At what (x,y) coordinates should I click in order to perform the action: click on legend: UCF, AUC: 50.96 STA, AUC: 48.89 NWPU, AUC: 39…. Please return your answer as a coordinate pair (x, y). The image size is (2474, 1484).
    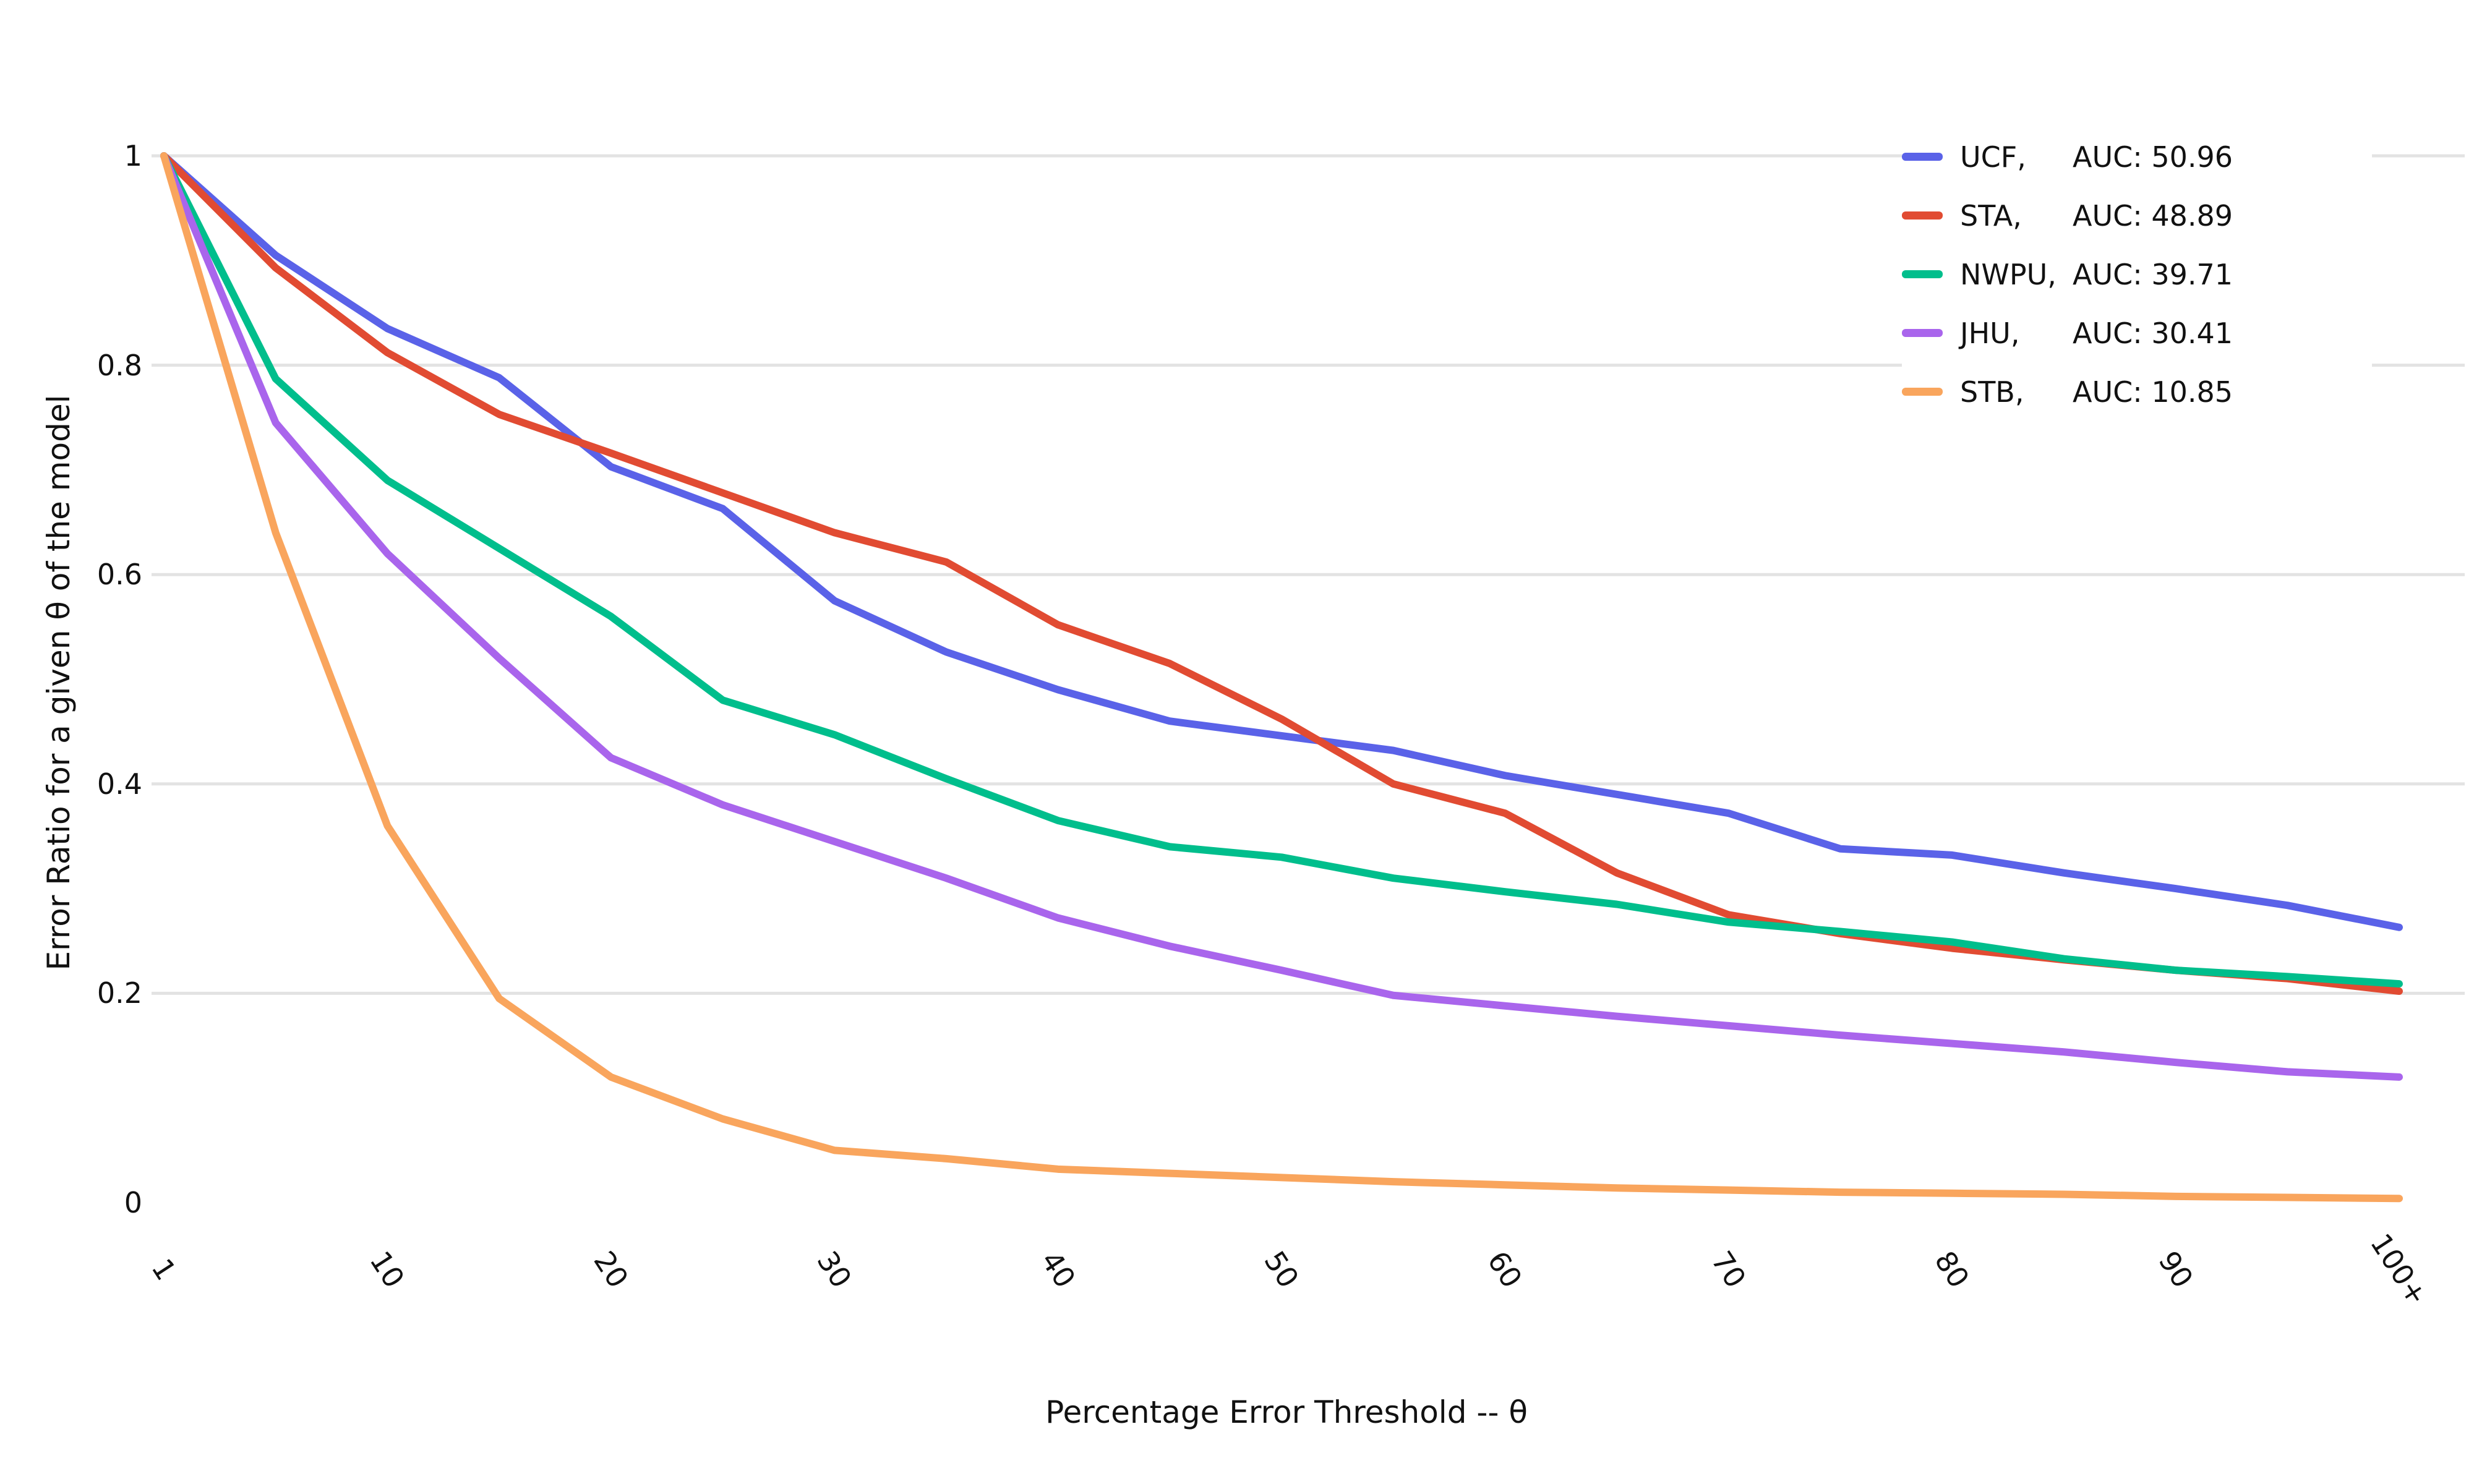
    Looking at the image, I should click on (2137, 274).